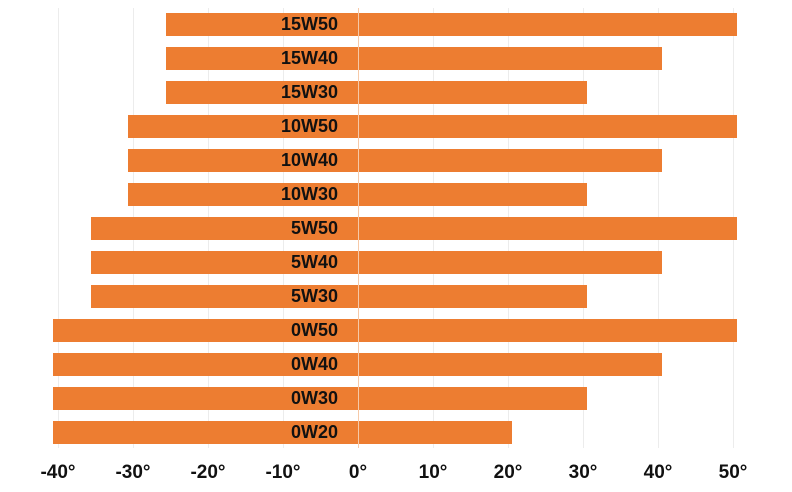 This screenshot has height=492, width=792. I want to click on bar-0w40, so click(357, 364).